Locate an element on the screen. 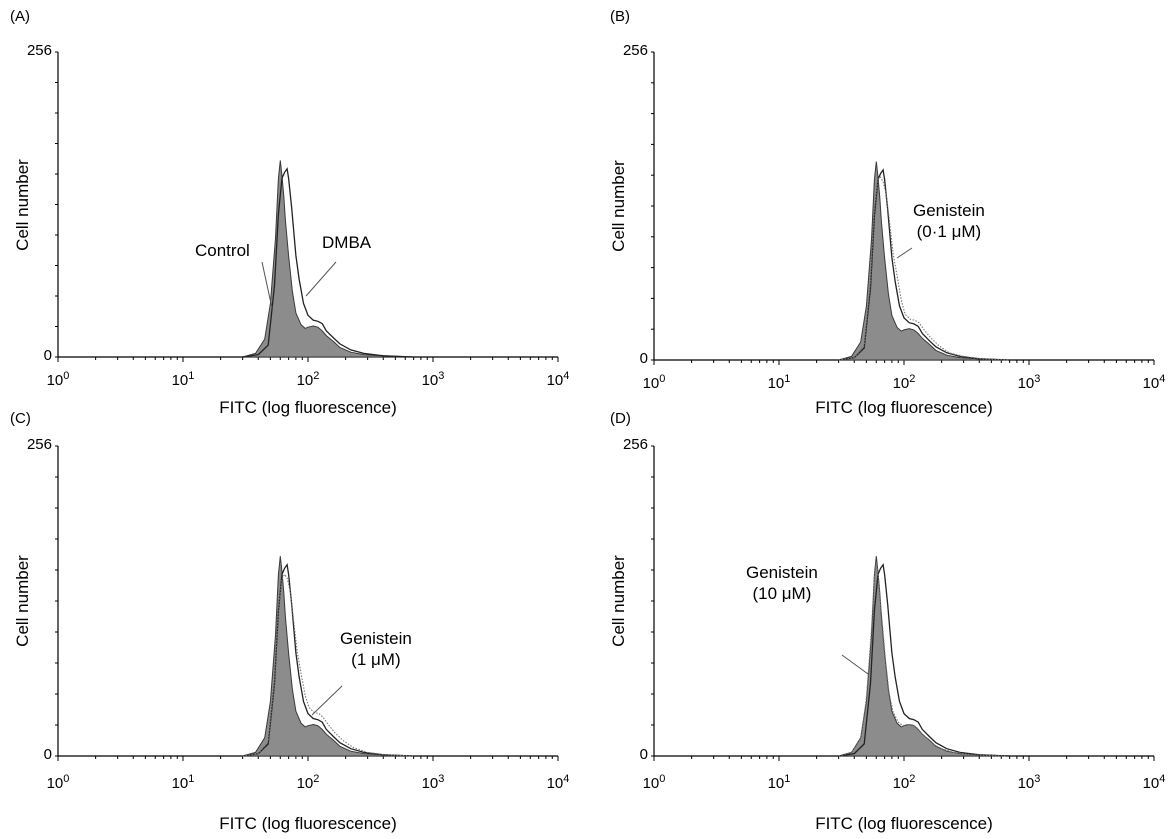 The width and height of the screenshot is (1176, 839). annotation-line-1: DMBA is located at coordinates (347, 242).